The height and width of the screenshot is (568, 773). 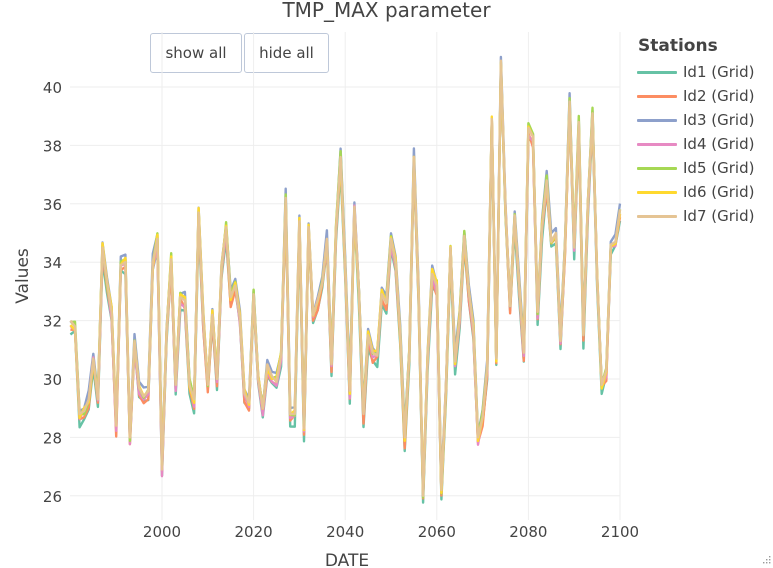 I want to click on y-tick-label: 26, so click(x=52, y=497).